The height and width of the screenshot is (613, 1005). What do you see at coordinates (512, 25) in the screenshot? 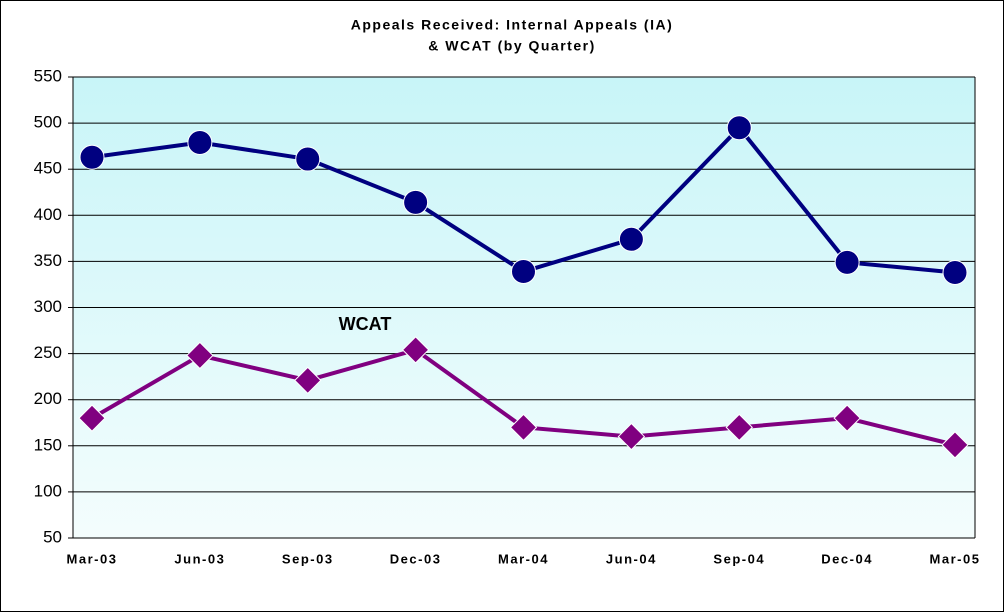
I see `chart-title: Appeals Received: Internal Appeals (IA)` at bounding box center [512, 25].